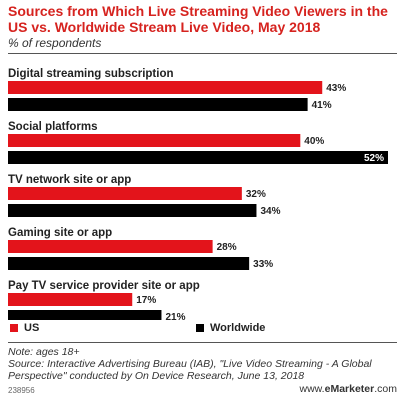 The height and width of the screenshot is (400, 405). I want to click on bottom-divider, so click(202, 342).